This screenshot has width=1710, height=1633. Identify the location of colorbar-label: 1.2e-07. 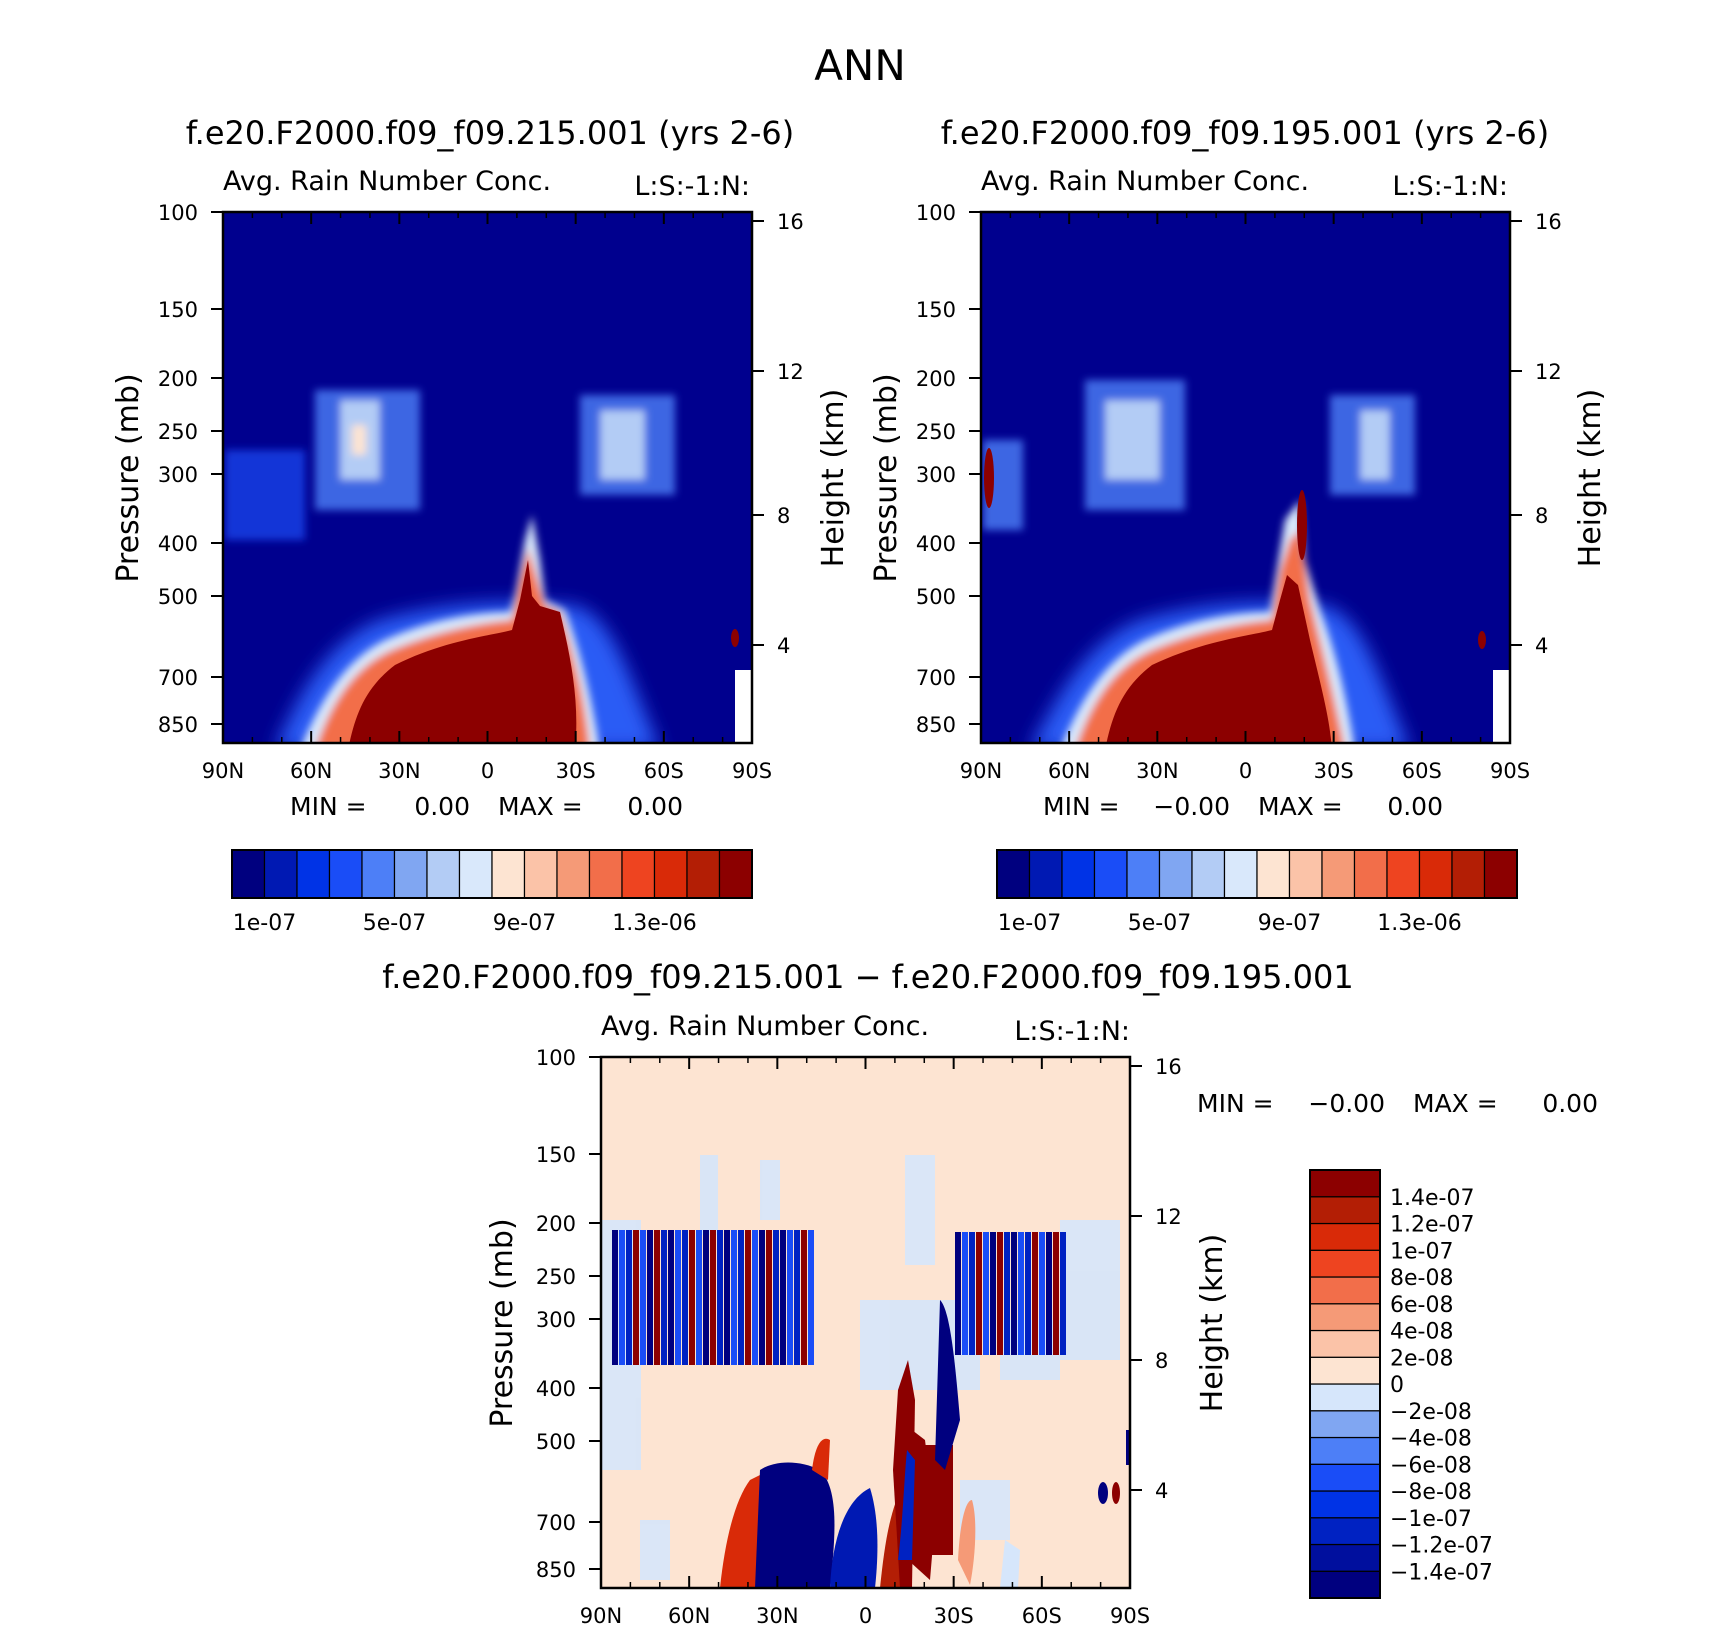
(1432, 1225).